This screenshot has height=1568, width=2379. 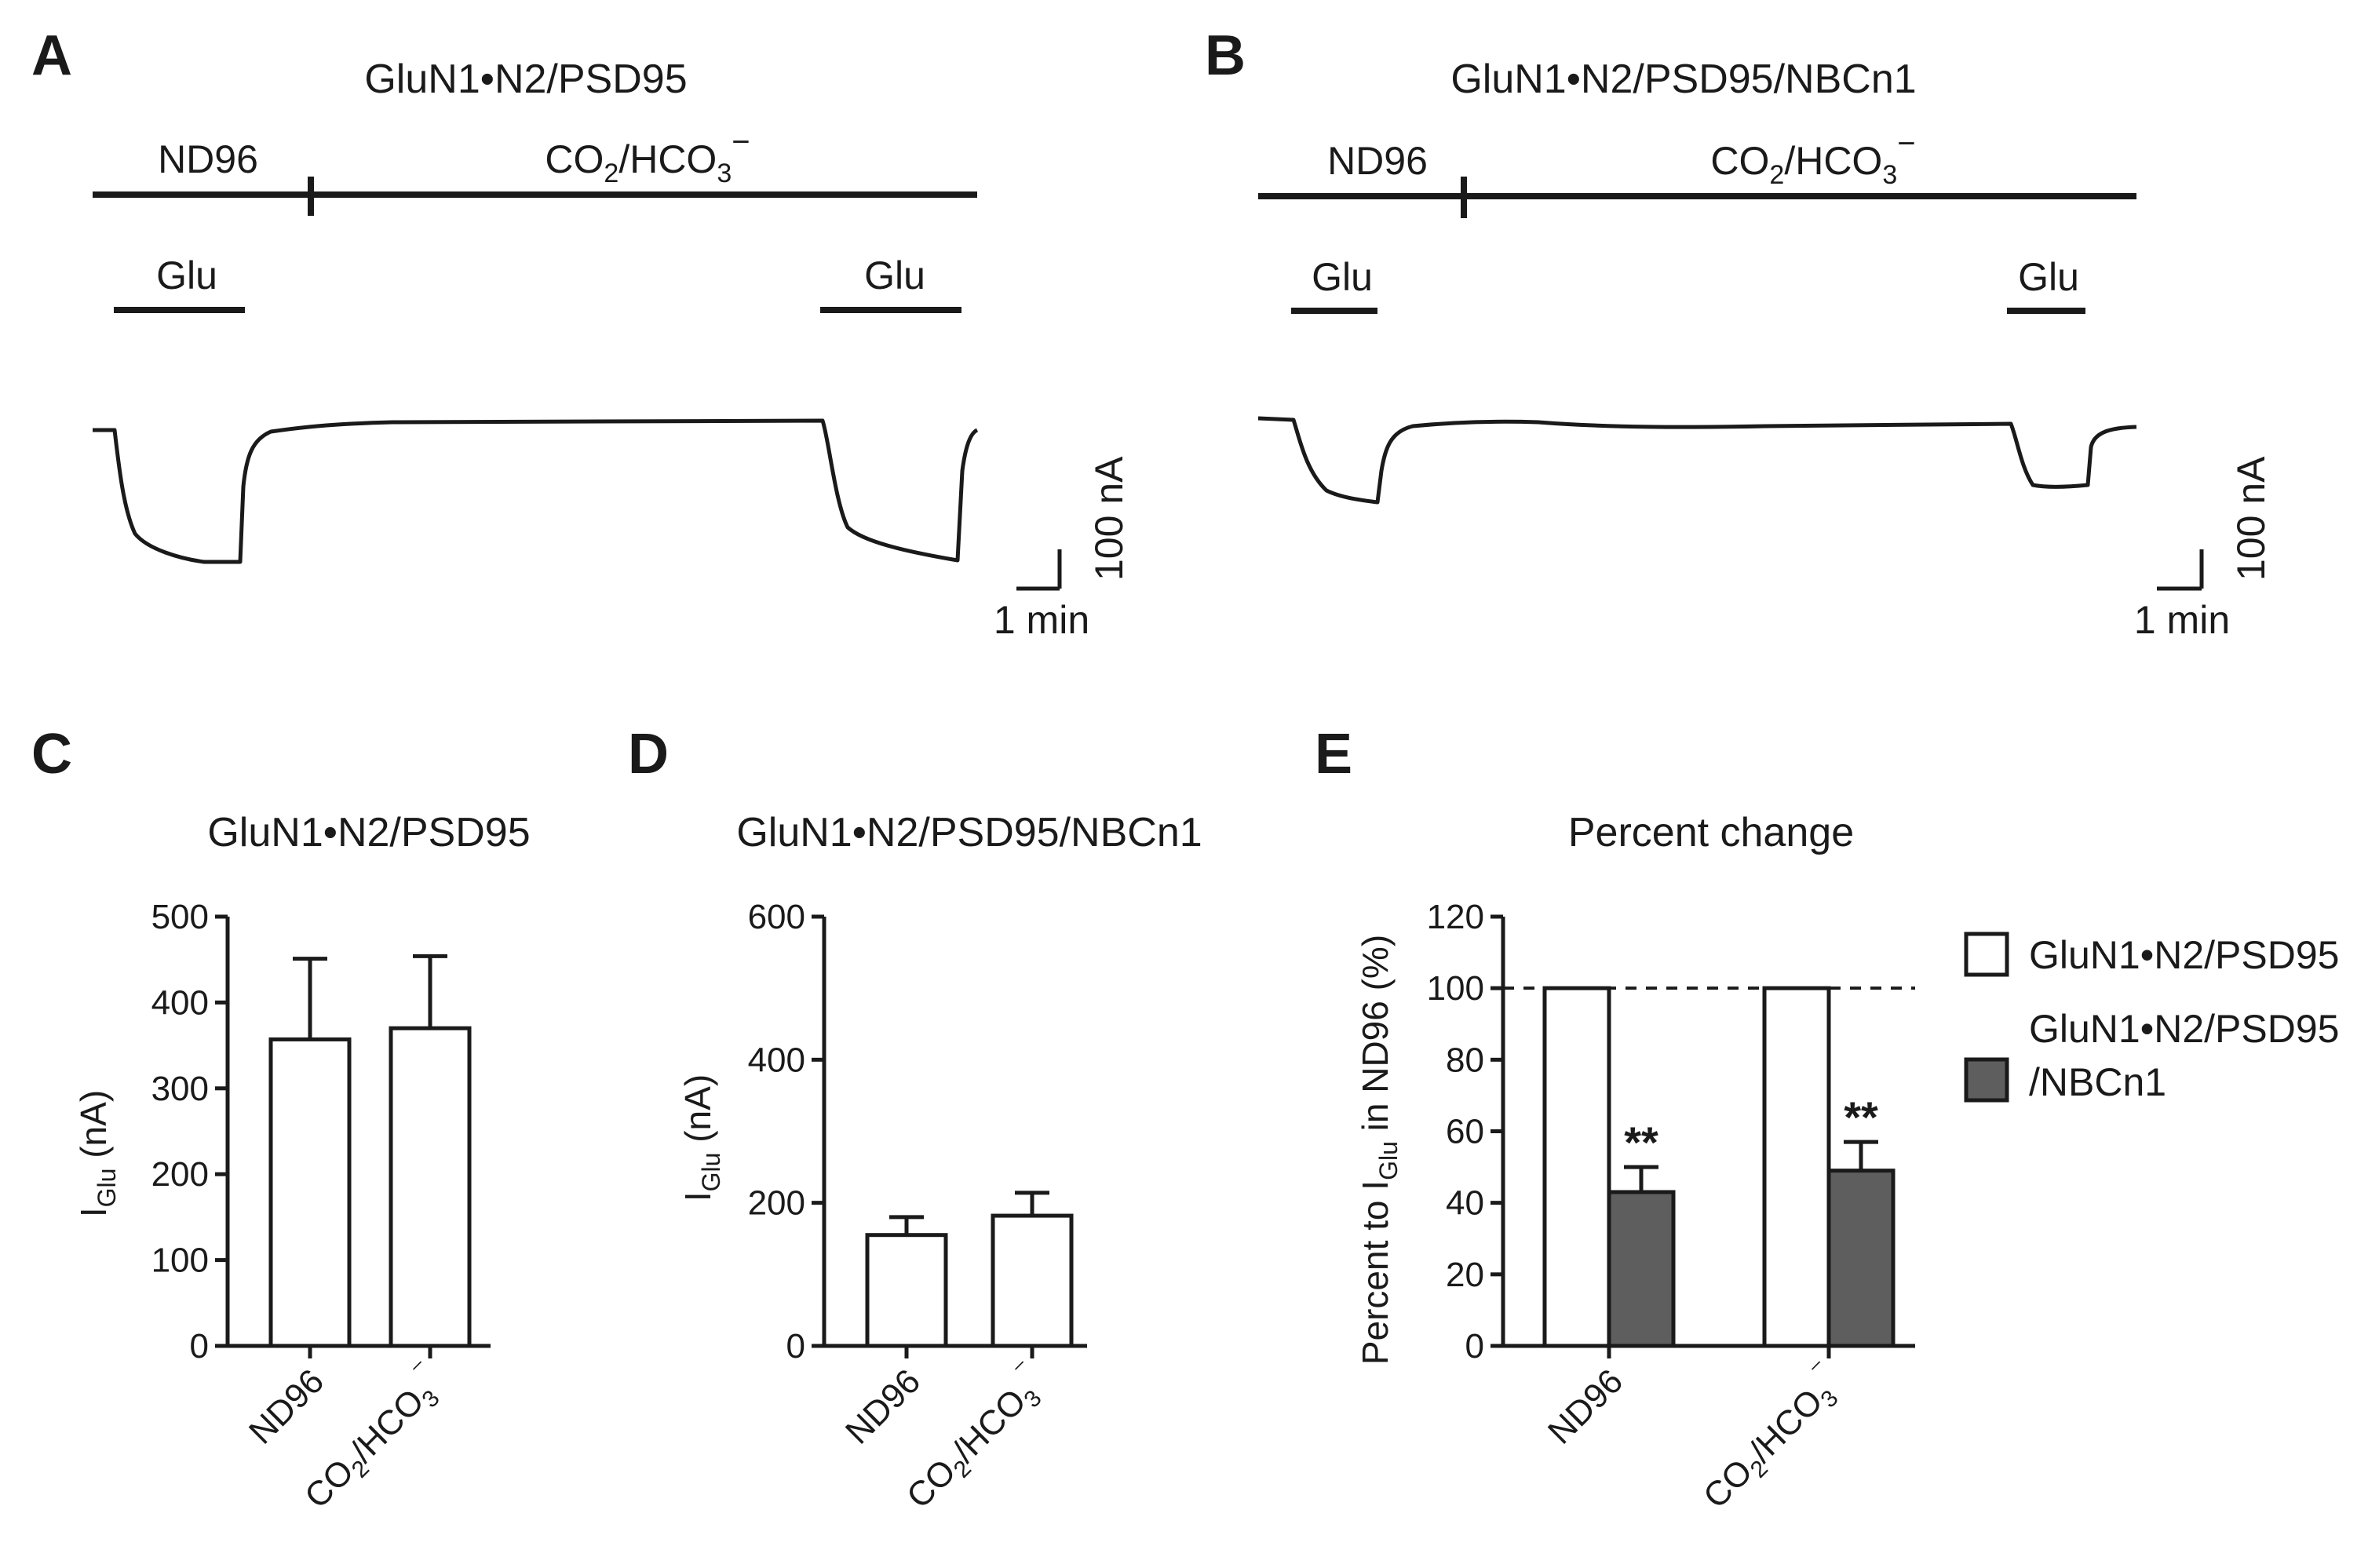 What do you see at coordinates (795, 1346) in the screenshot?
I see `chart-d-ytick-label-0: 0` at bounding box center [795, 1346].